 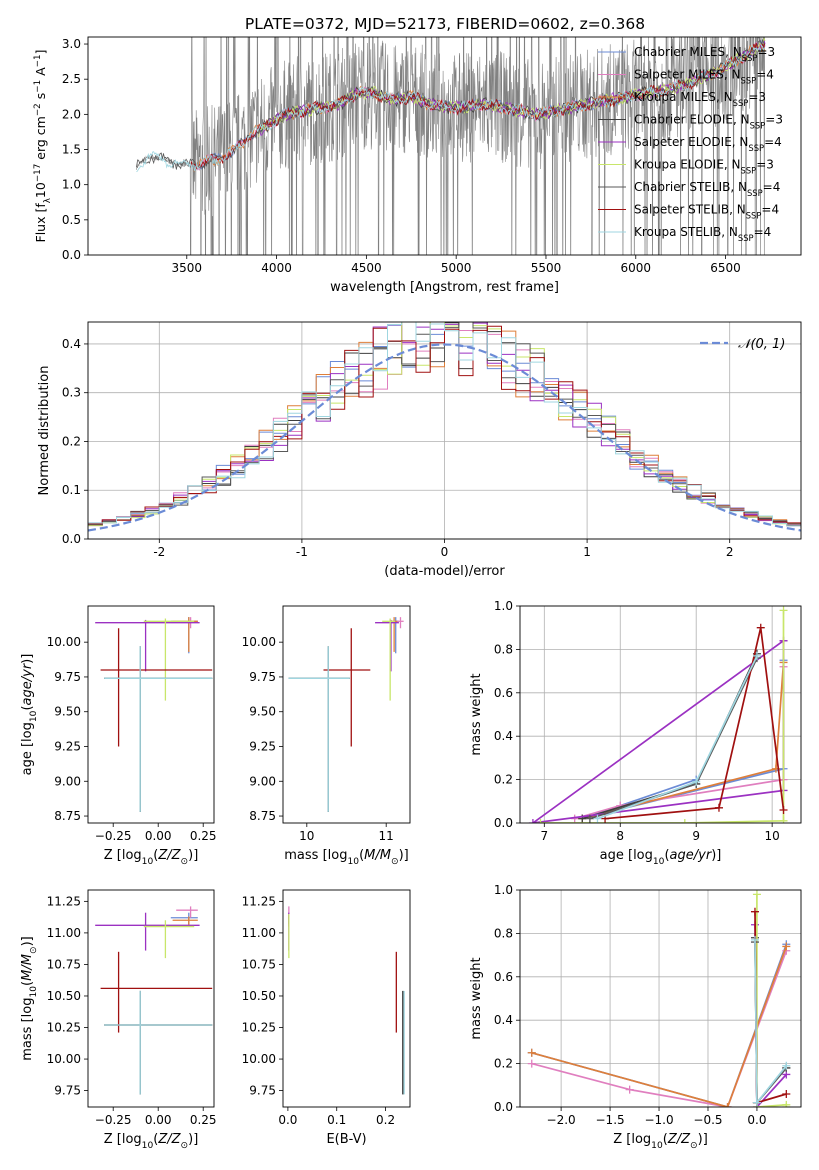 I want to click on label-part: Chabrier ELODIE, N, so click(x=692, y=120).